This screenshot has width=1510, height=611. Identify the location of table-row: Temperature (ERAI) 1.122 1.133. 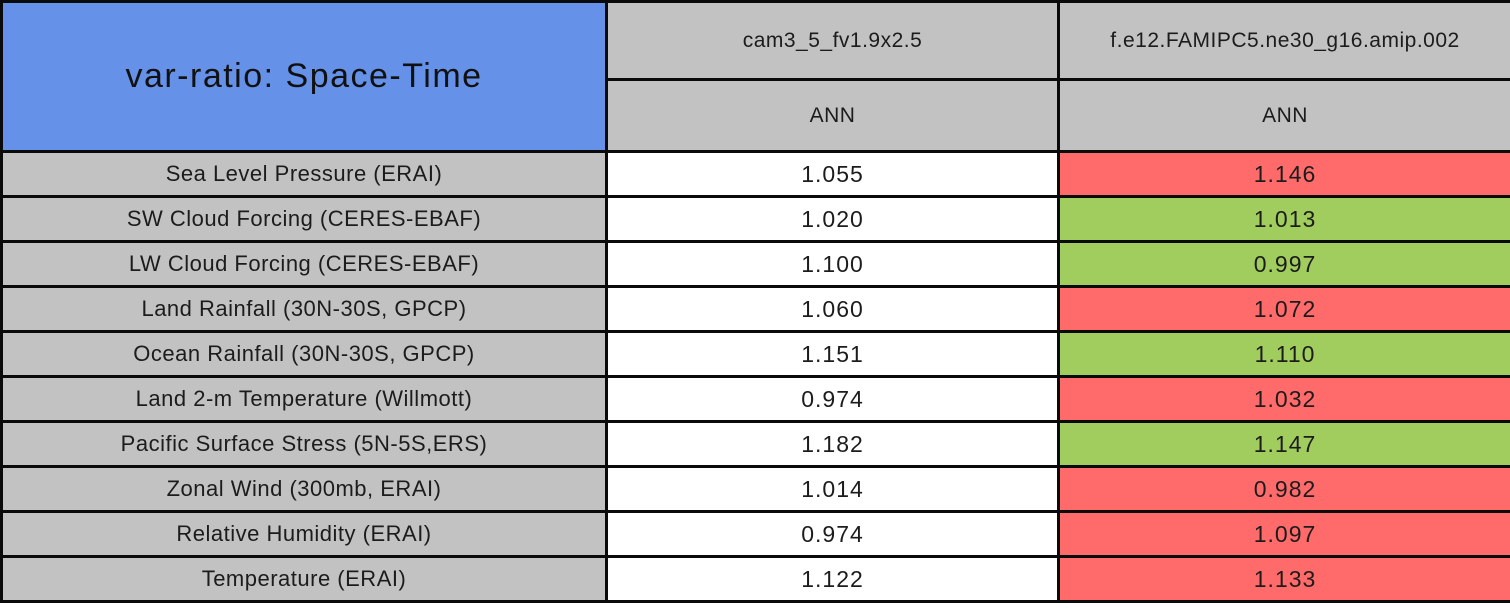
(755, 579).